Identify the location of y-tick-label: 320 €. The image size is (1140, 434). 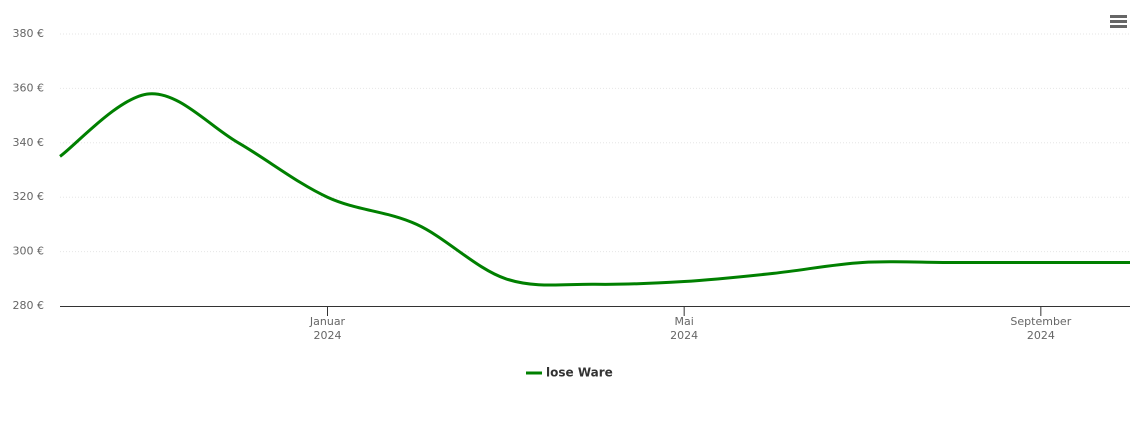
(29, 196).